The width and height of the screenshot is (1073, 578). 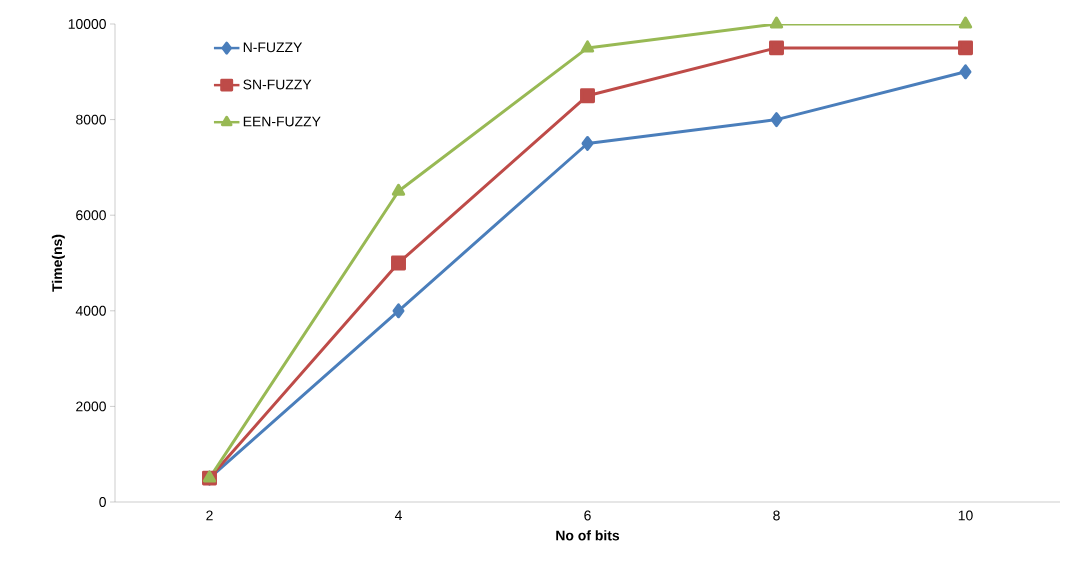 I want to click on x-tick-label: 2, so click(x=209, y=515).